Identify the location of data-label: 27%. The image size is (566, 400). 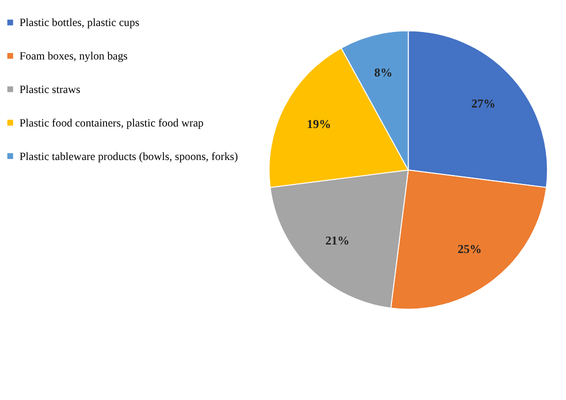
(483, 103).